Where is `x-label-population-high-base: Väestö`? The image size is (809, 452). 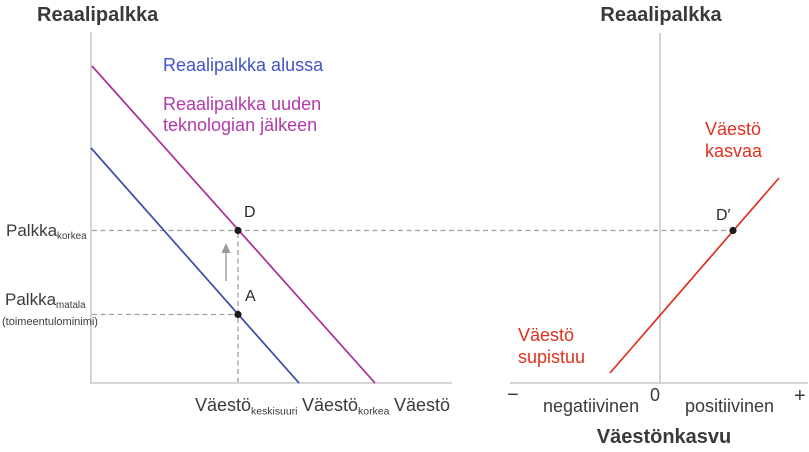
x-label-population-high-base: Väestö is located at coordinates (330, 405).